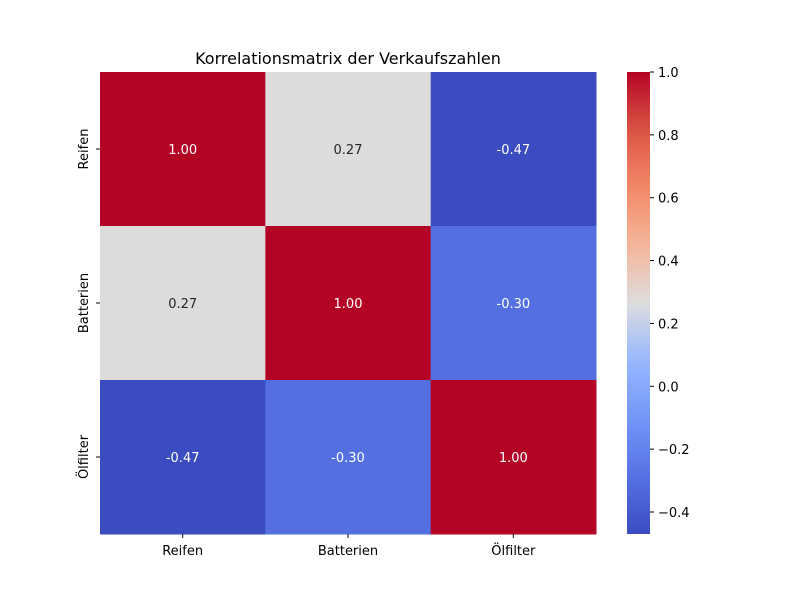  I want to click on y-tick-label: Reifen, so click(84, 149).